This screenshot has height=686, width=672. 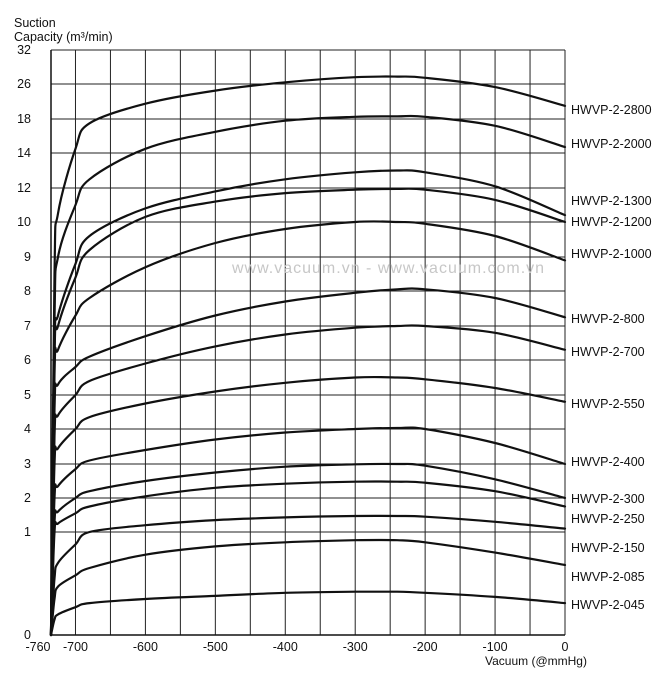 What do you see at coordinates (495, 647) in the screenshot?
I see `x-tick-label: -100` at bounding box center [495, 647].